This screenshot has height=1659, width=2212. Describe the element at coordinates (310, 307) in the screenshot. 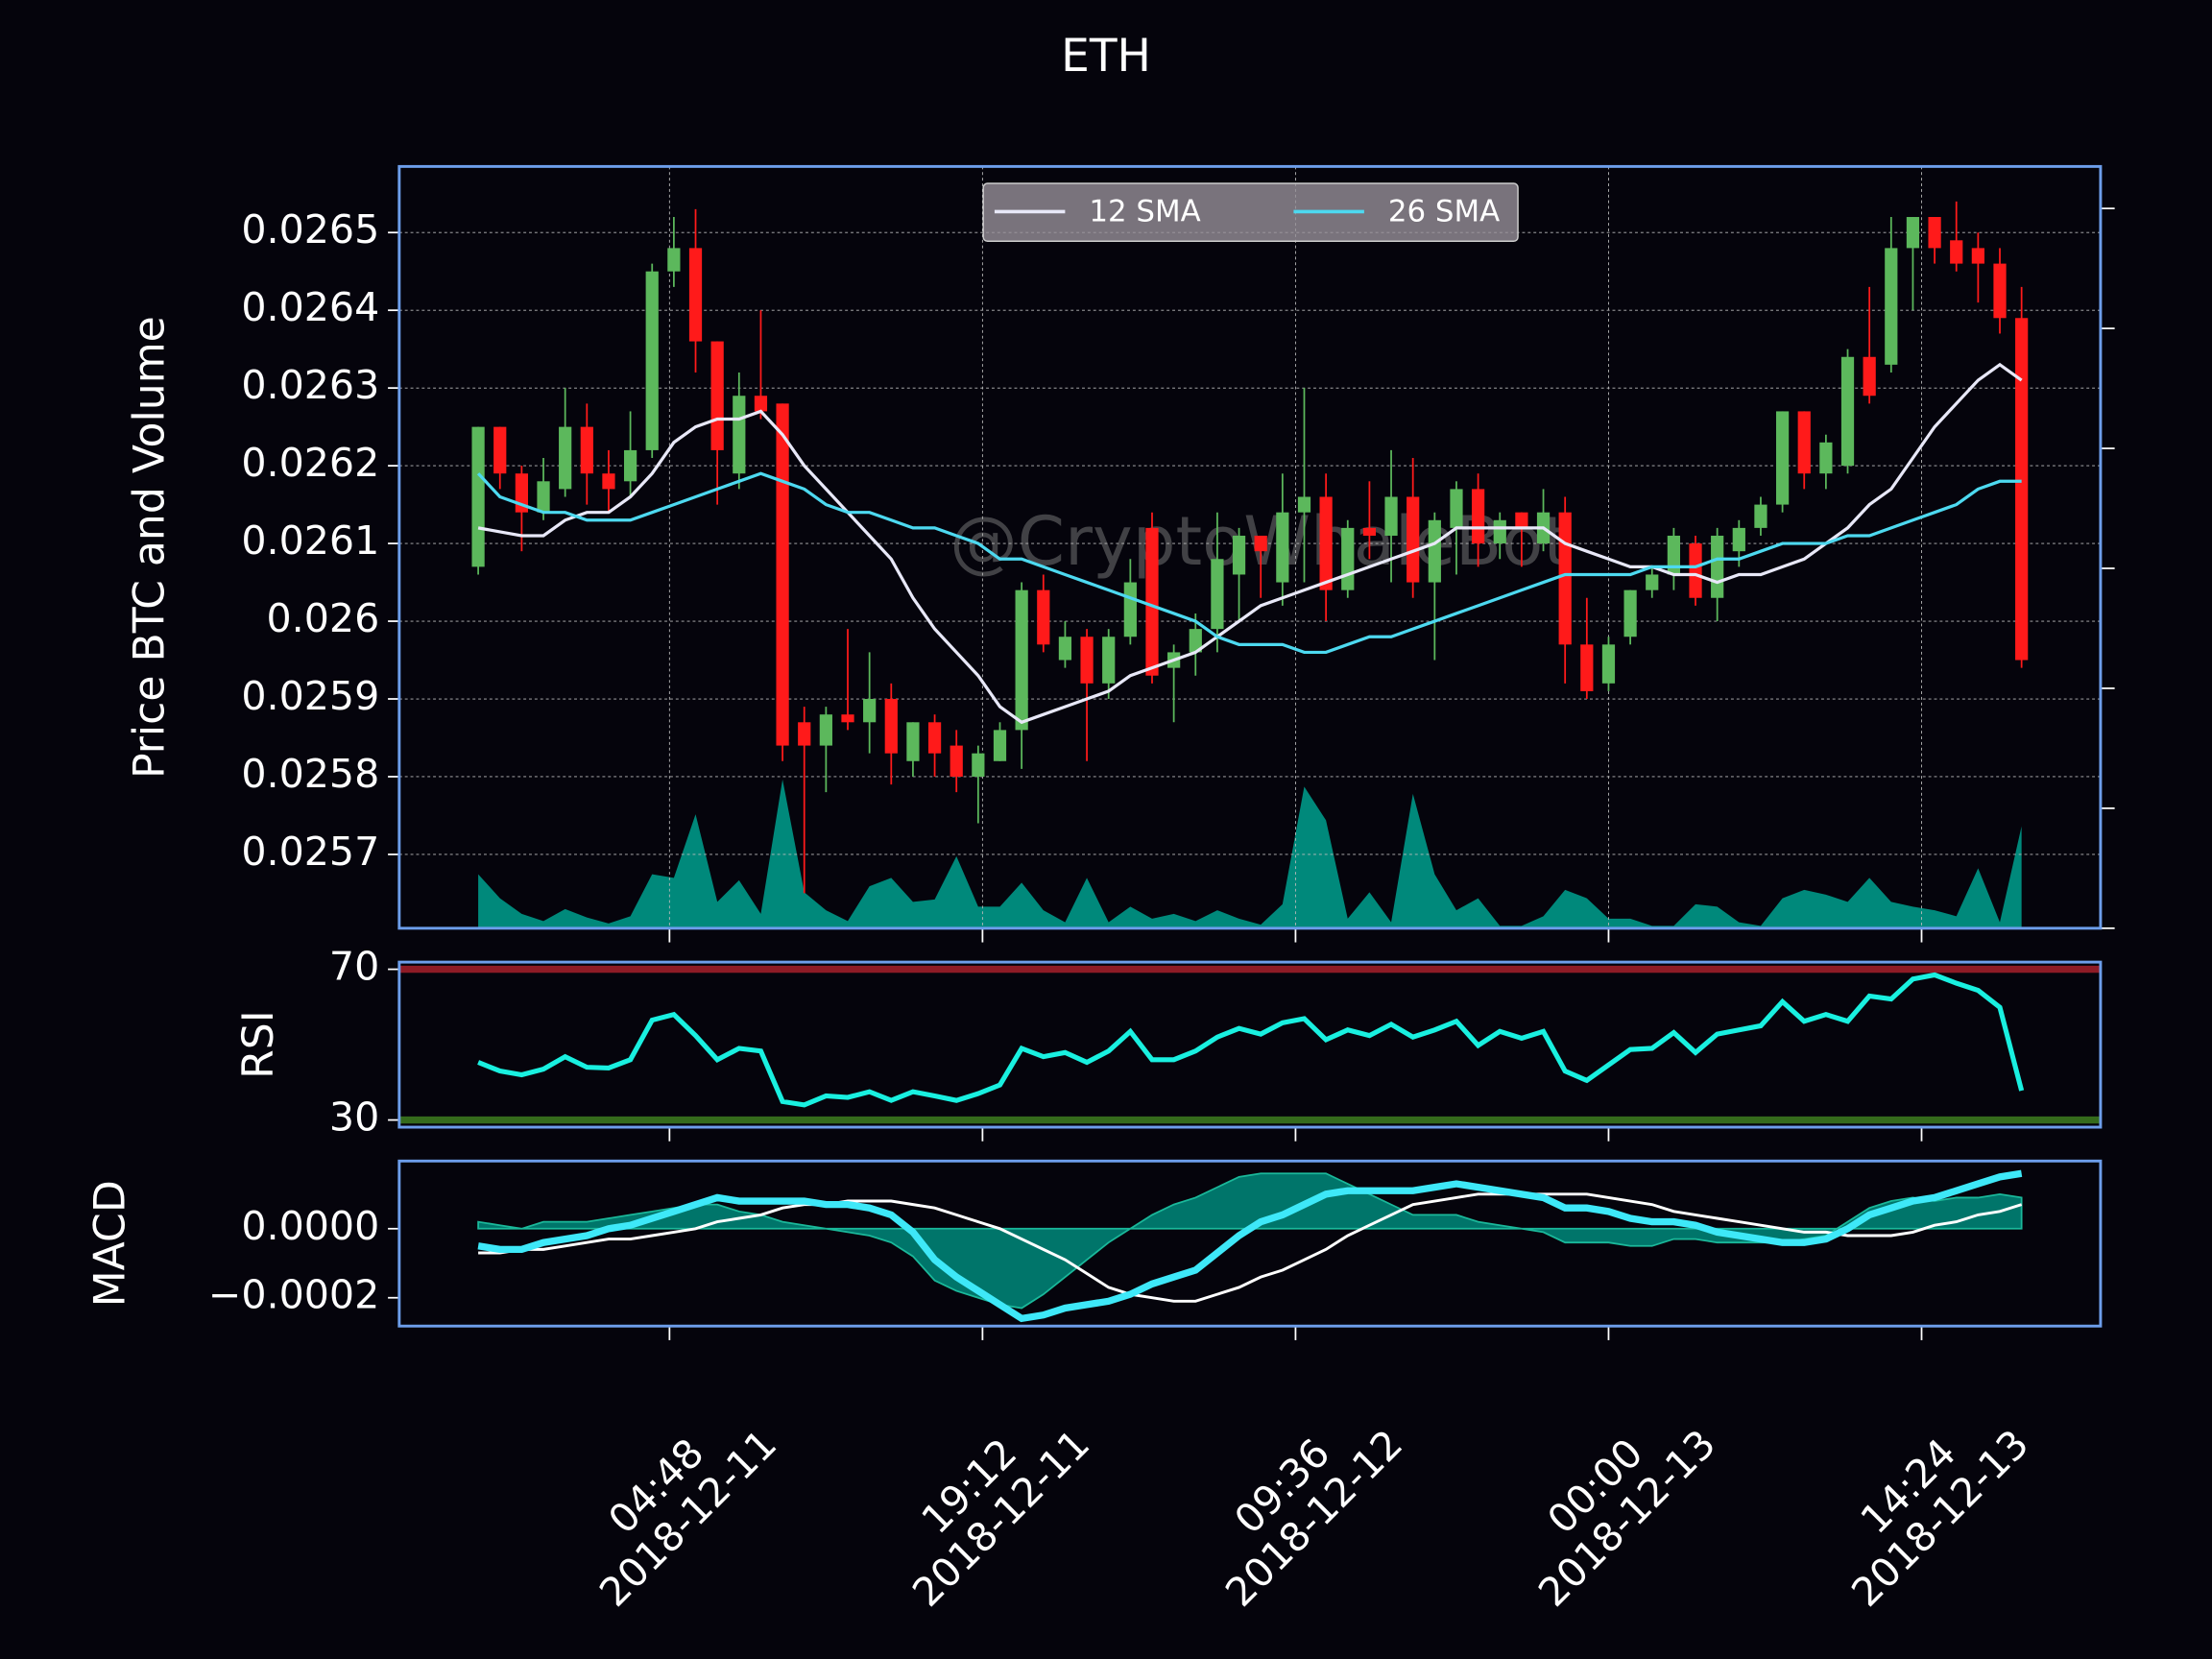

I see `y-tick-label: 0.0264` at that location.